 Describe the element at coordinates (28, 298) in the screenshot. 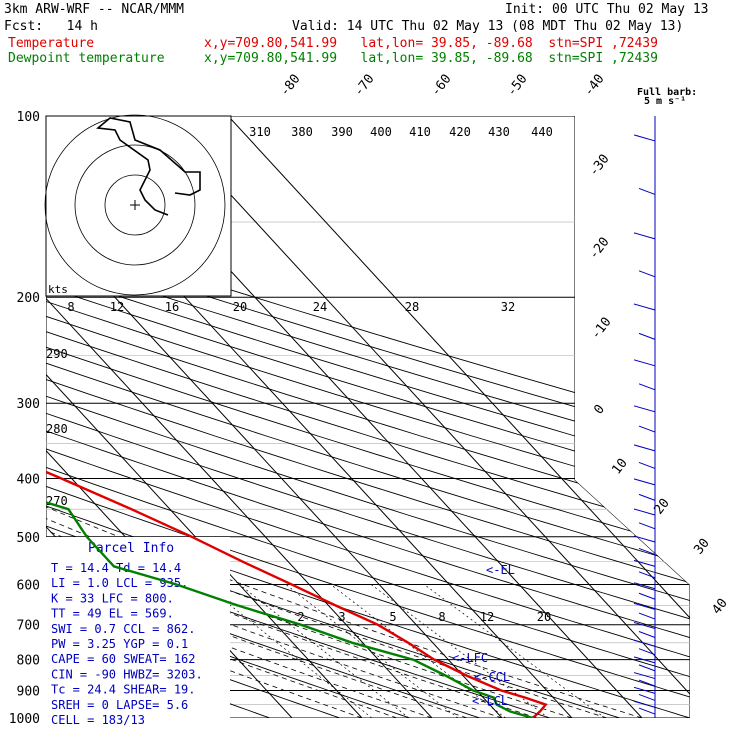

I see `pressure-tick-label: 200` at that location.